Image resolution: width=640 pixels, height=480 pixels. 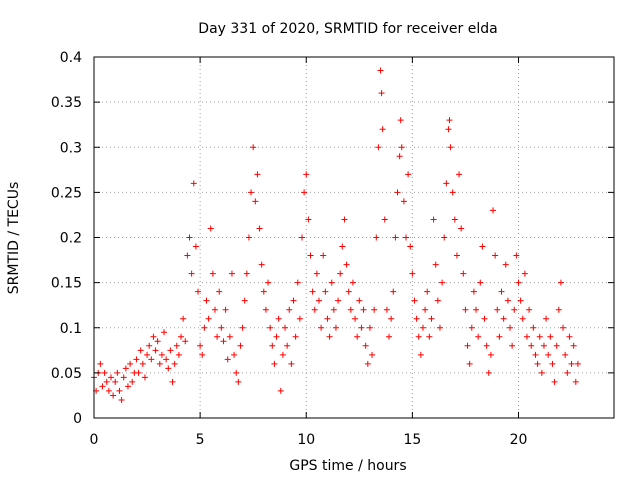 I want to click on y-tick-label: 0.4, so click(x=71, y=58).